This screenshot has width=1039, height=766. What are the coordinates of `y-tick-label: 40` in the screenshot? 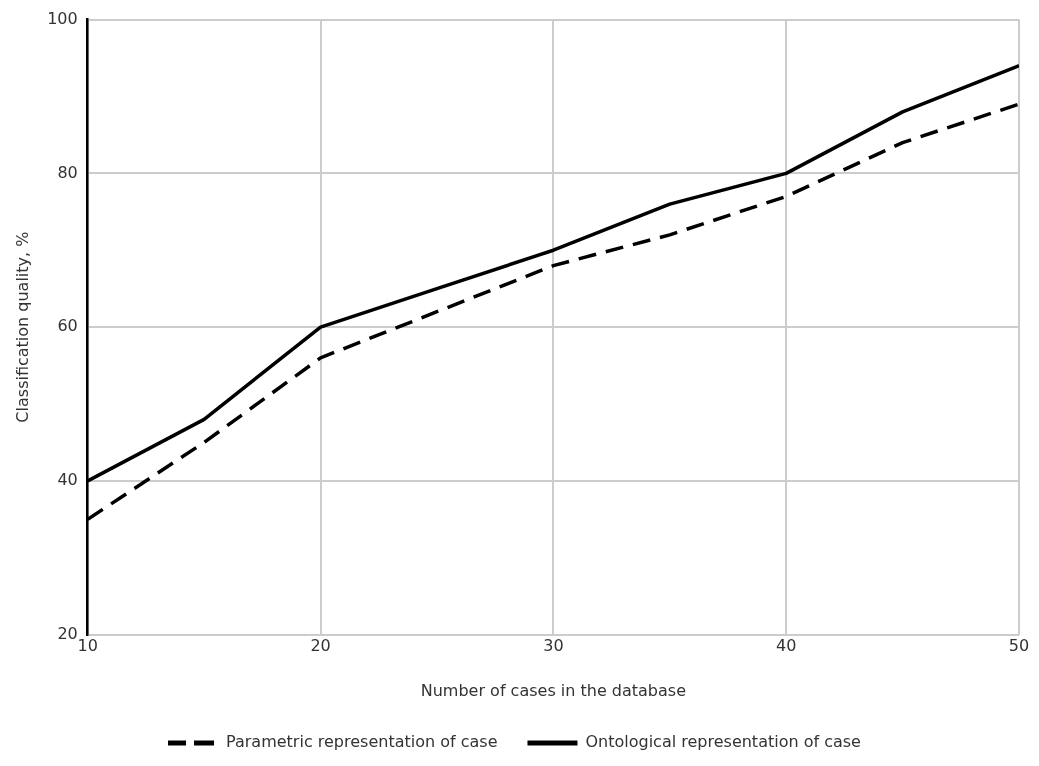 It's located at (67, 480).